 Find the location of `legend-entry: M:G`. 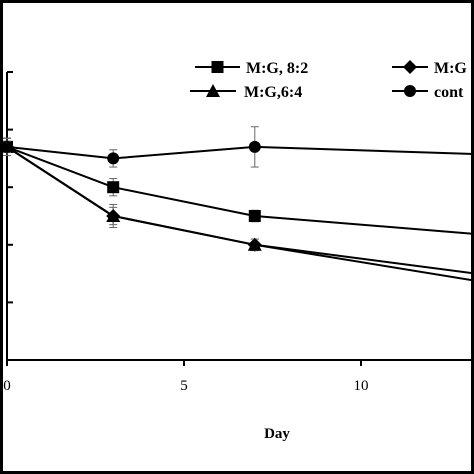

legend-entry: M:G is located at coordinates (429, 68).